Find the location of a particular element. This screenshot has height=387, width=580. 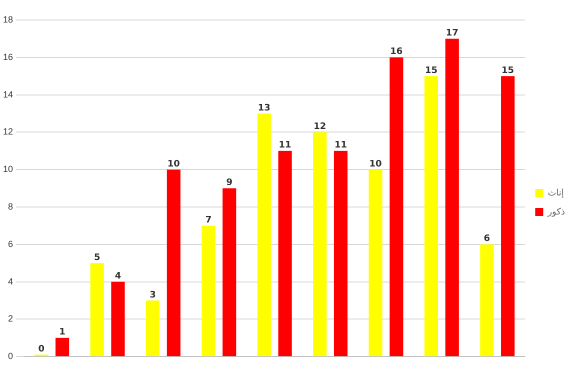

y-tick-label: 0 is located at coordinates (11, 356).